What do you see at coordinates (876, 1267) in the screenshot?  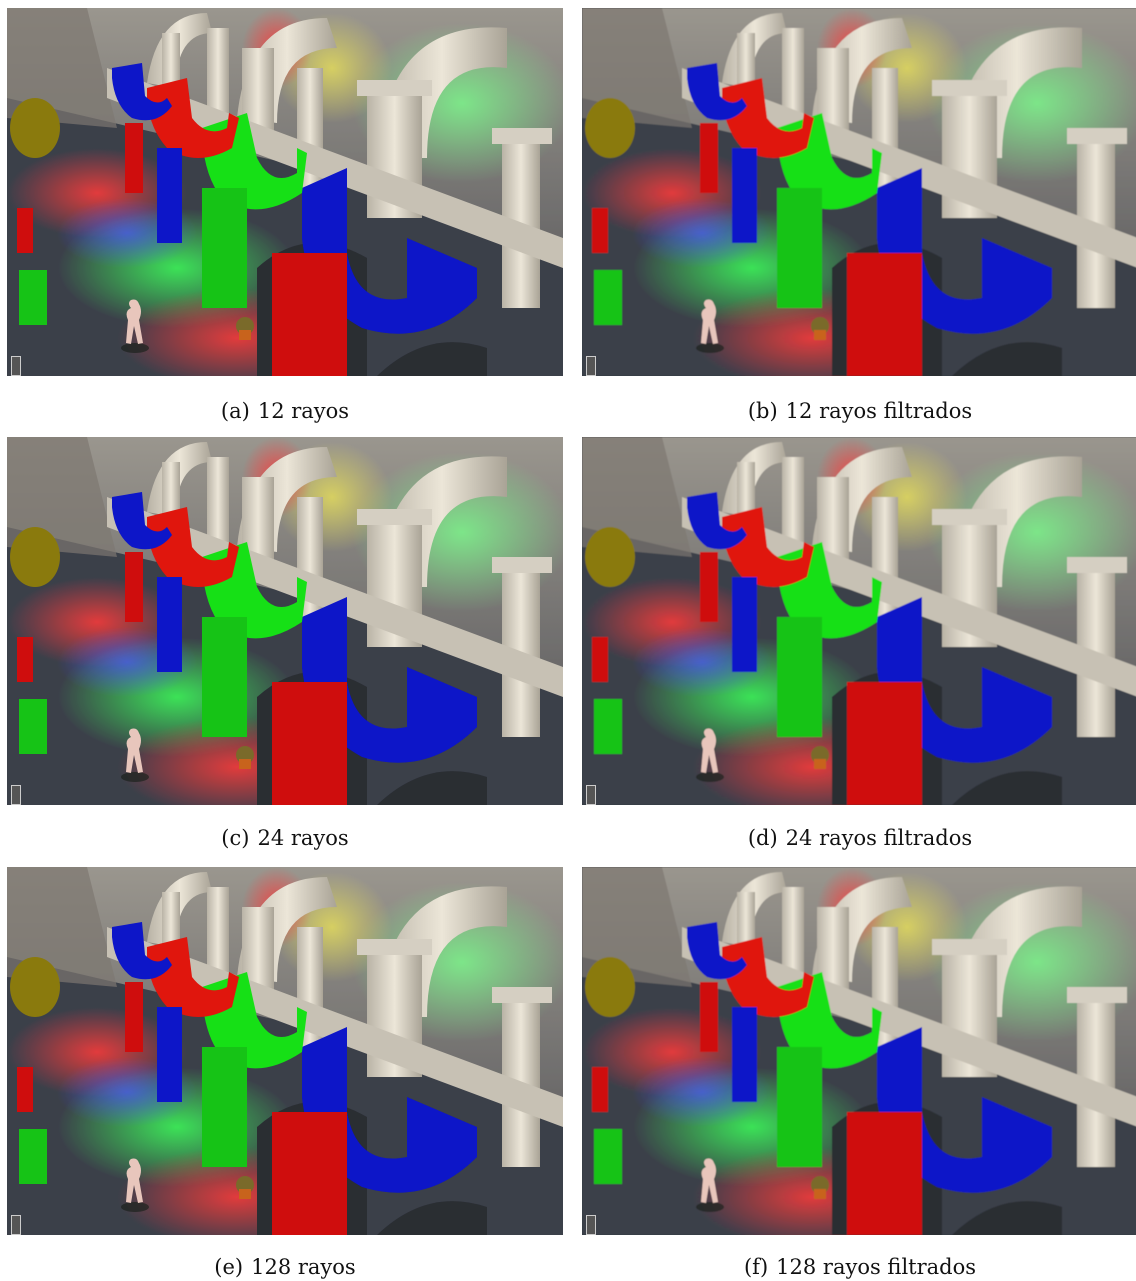 I see `caption-text: 128 rayos filtrados` at bounding box center [876, 1267].